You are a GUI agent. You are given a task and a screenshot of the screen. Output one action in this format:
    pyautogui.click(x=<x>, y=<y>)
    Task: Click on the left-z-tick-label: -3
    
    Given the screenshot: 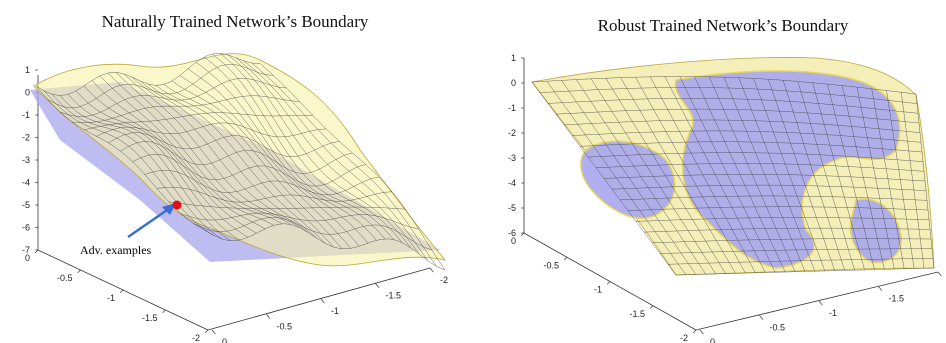 What is the action you would take?
    pyautogui.click(x=26, y=160)
    